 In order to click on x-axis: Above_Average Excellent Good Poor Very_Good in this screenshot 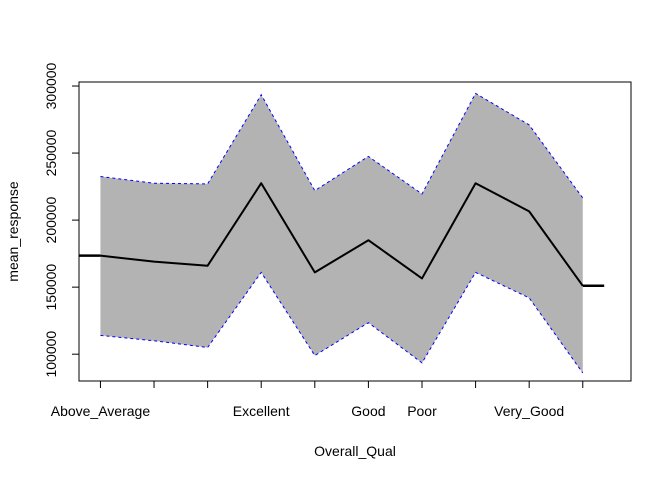, I will do `click(317, 400)`.